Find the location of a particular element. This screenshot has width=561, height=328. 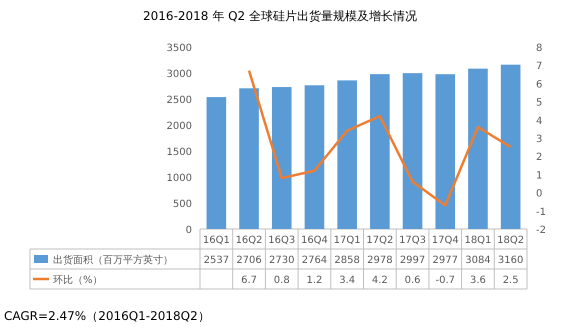

data-label: 2977 is located at coordinates (445, 260).